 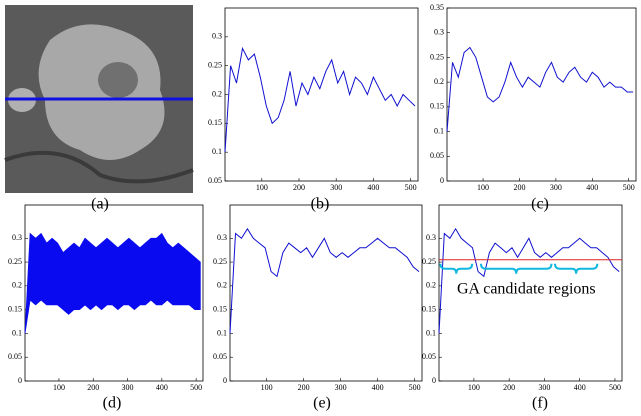 What do you see at coordinates (112, 403) in the screenshot?
I see `caption: (d)` at bounding box center [112, 403].